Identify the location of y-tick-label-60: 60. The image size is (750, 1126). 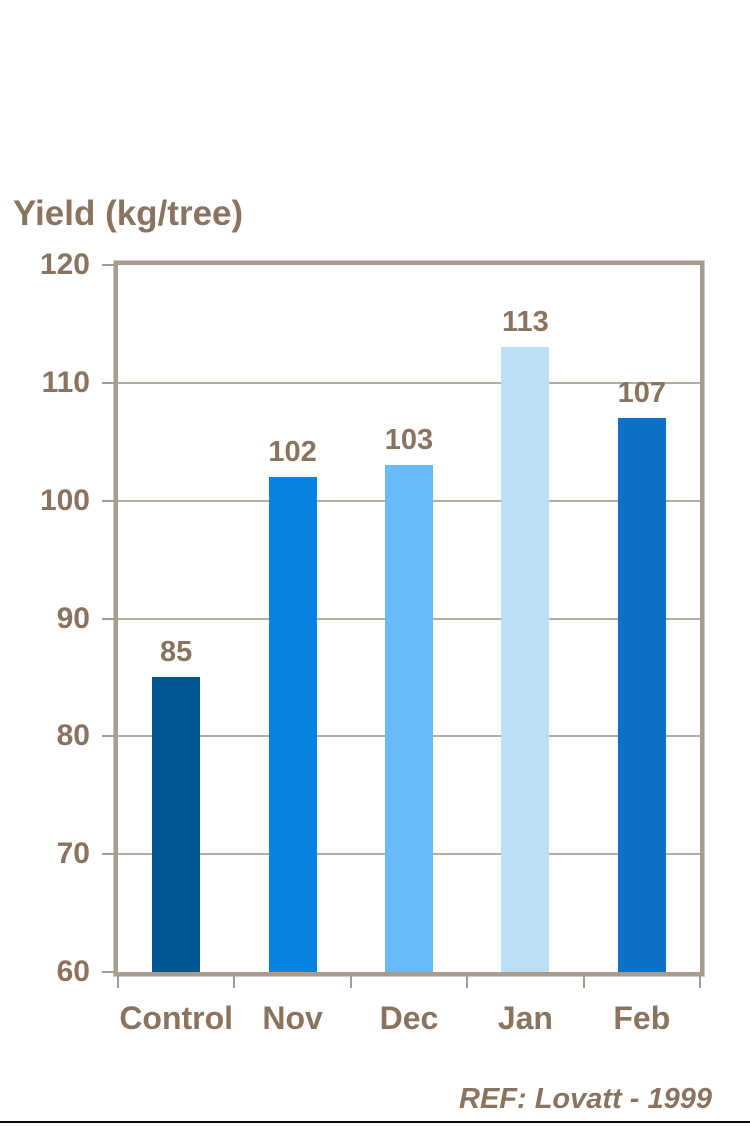
(73, 971).